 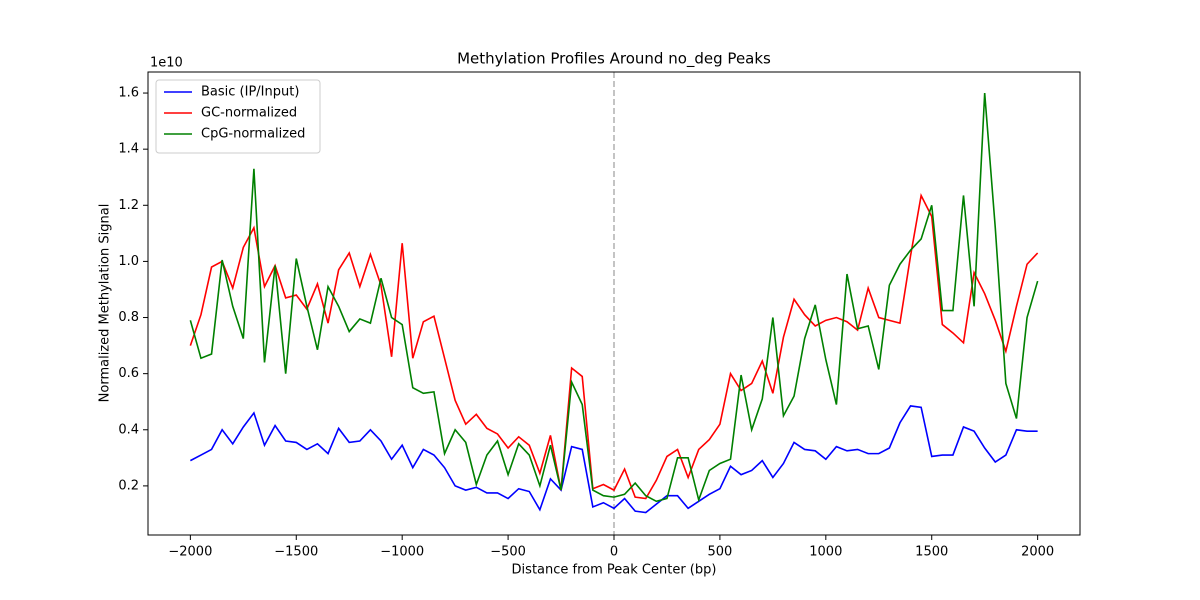 What do you see at coordinates (166, 63) in the screenshot?
I see `y-offset-label: 1e10` at bounding box center [166, 63].